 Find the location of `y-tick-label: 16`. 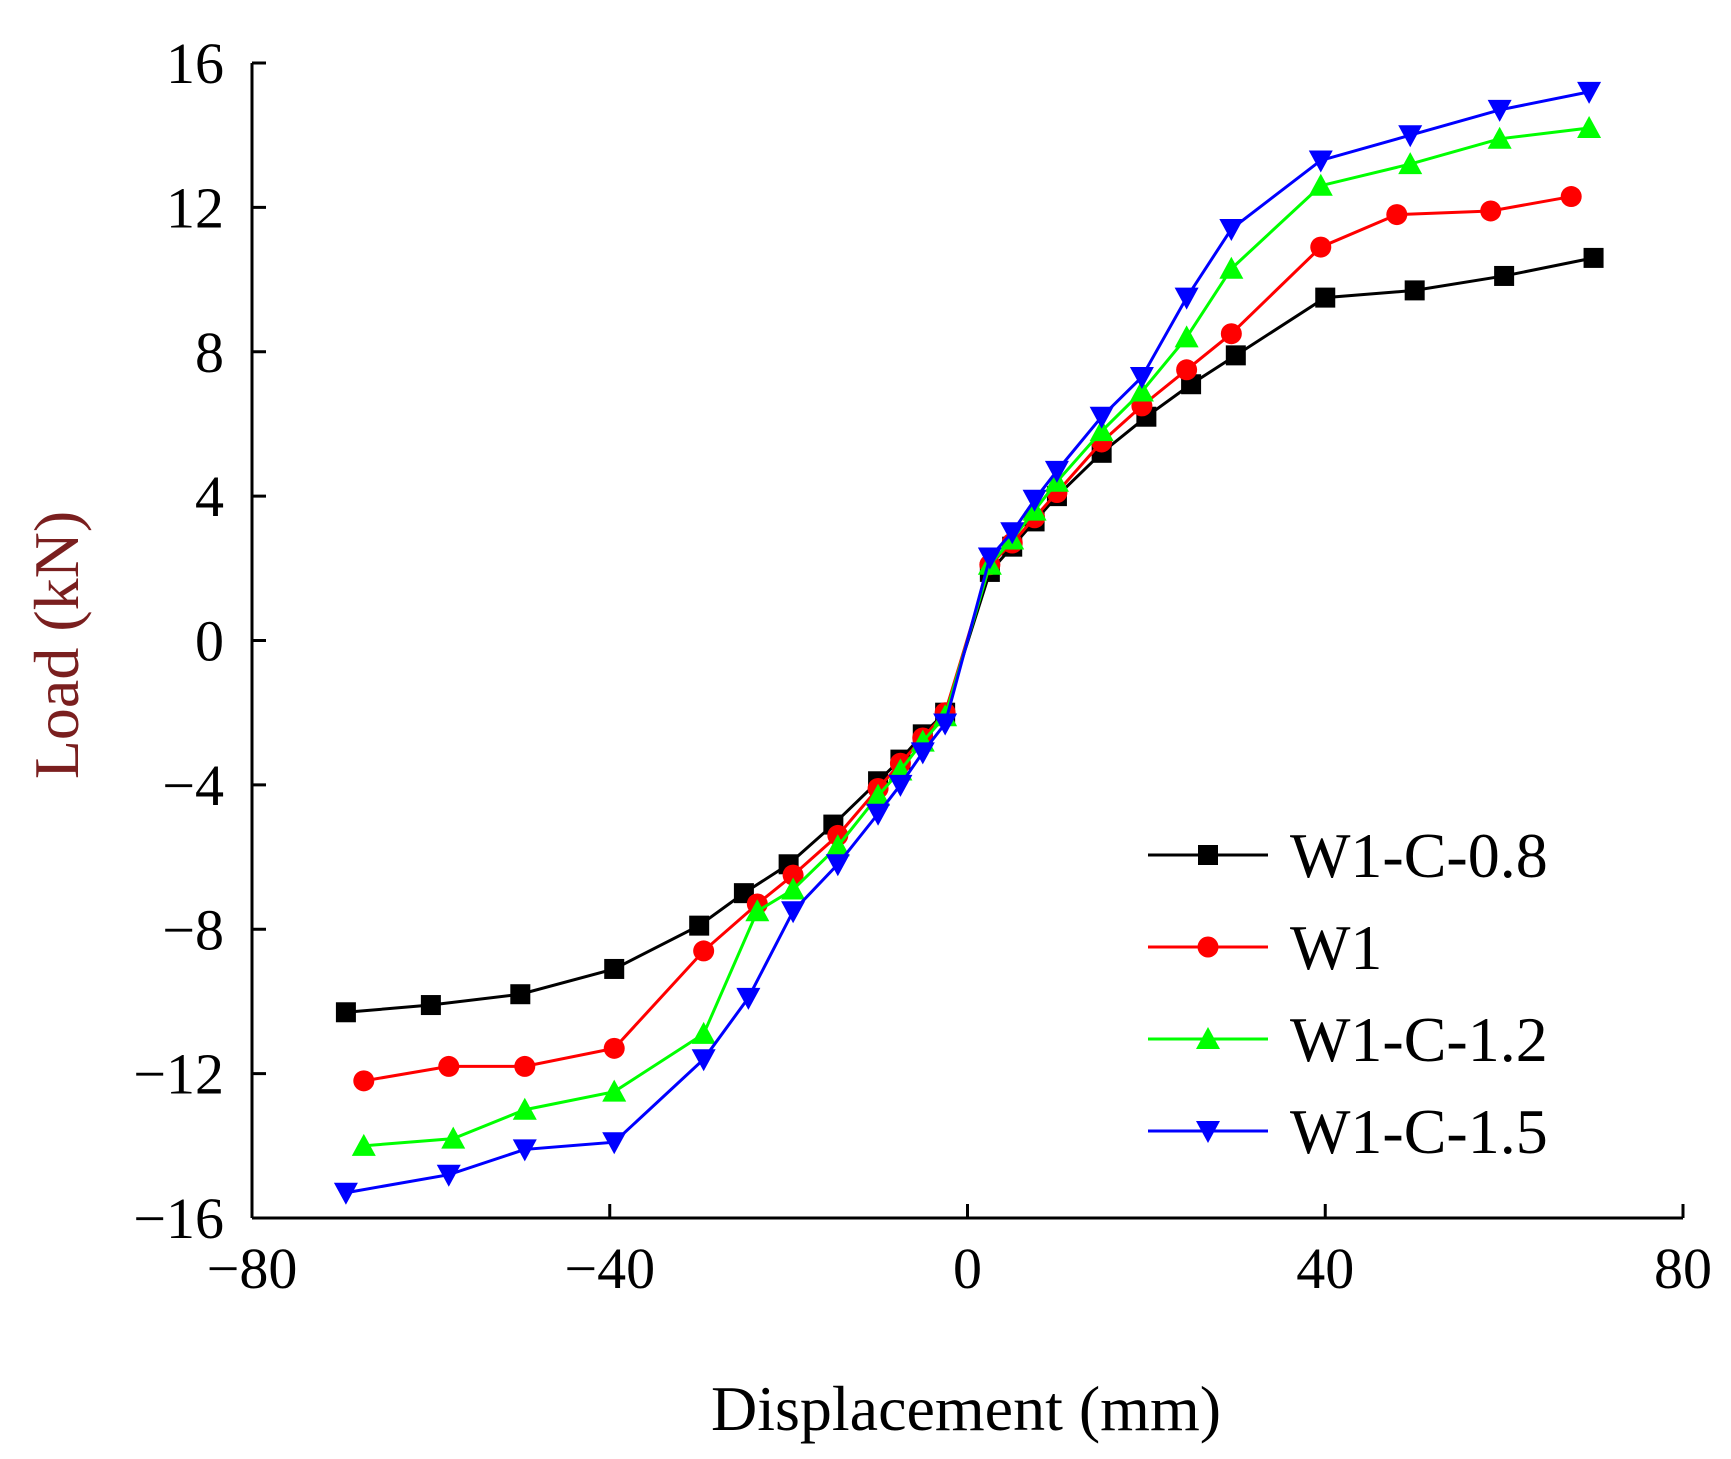

y-tick-label: 16 is located at coordinates (195, 63).